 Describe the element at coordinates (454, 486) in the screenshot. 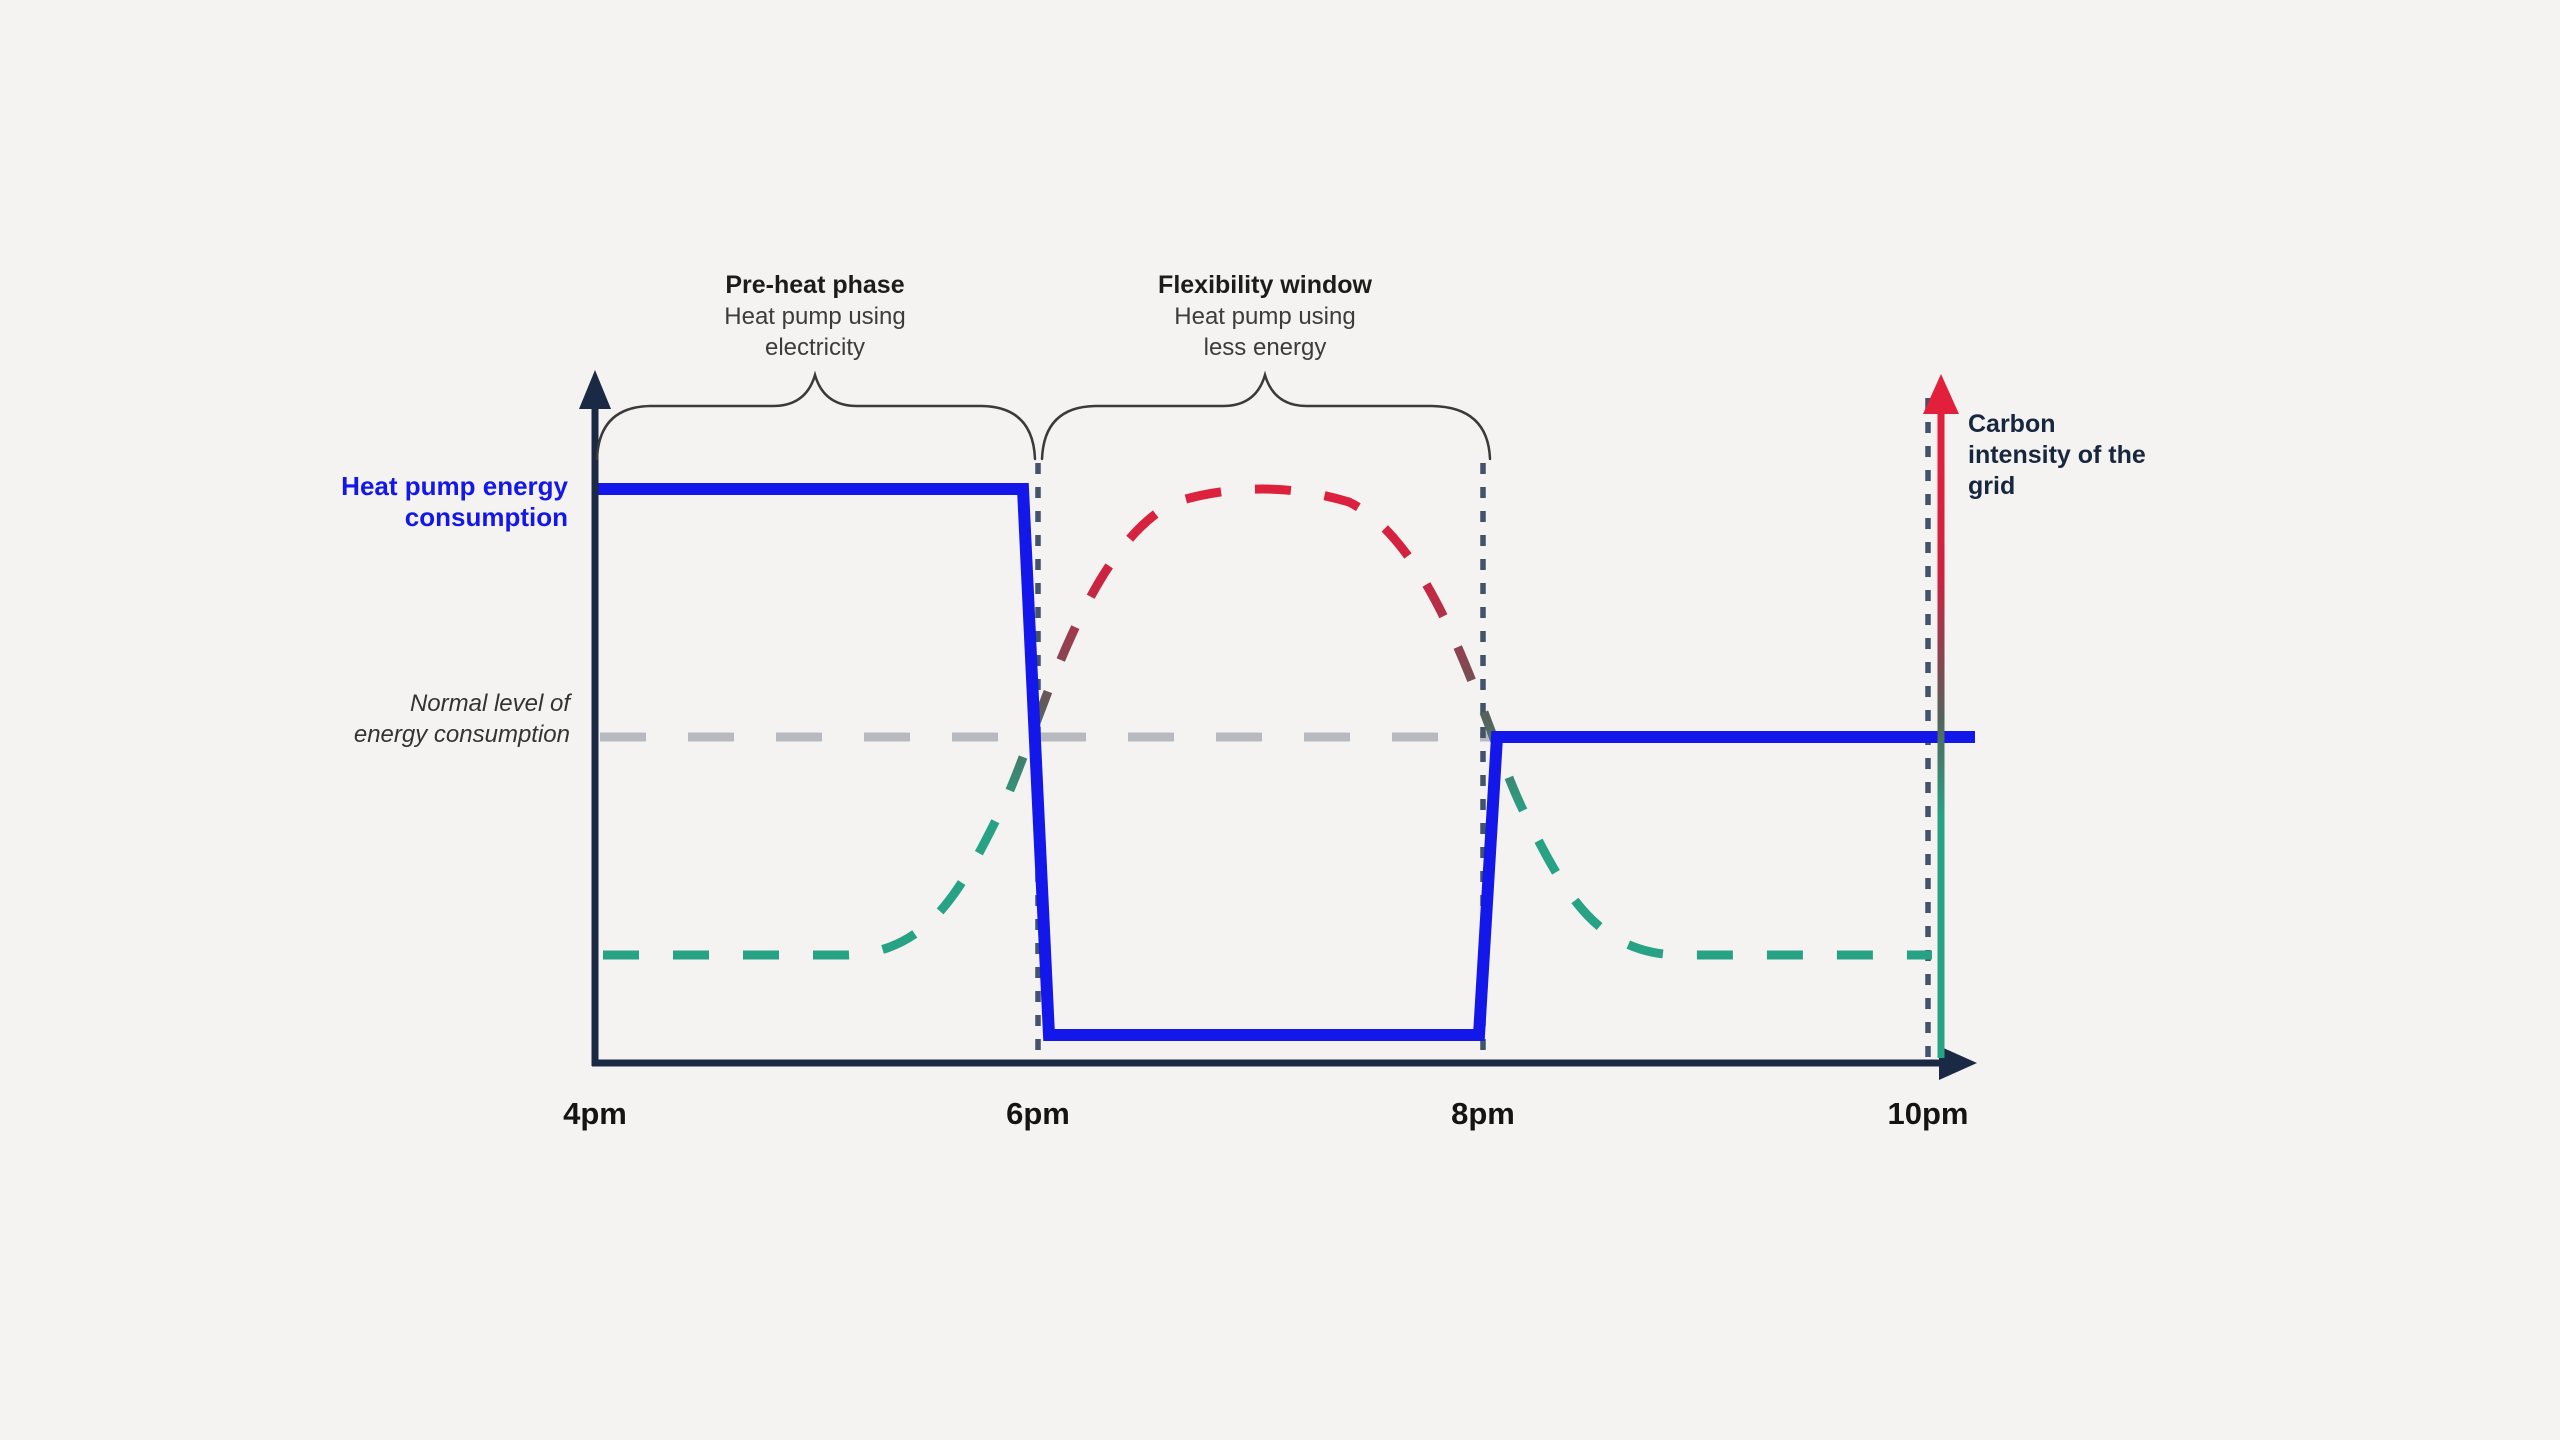

I see `heat-pump-series-label-line1: Heat pump energy` at that location.